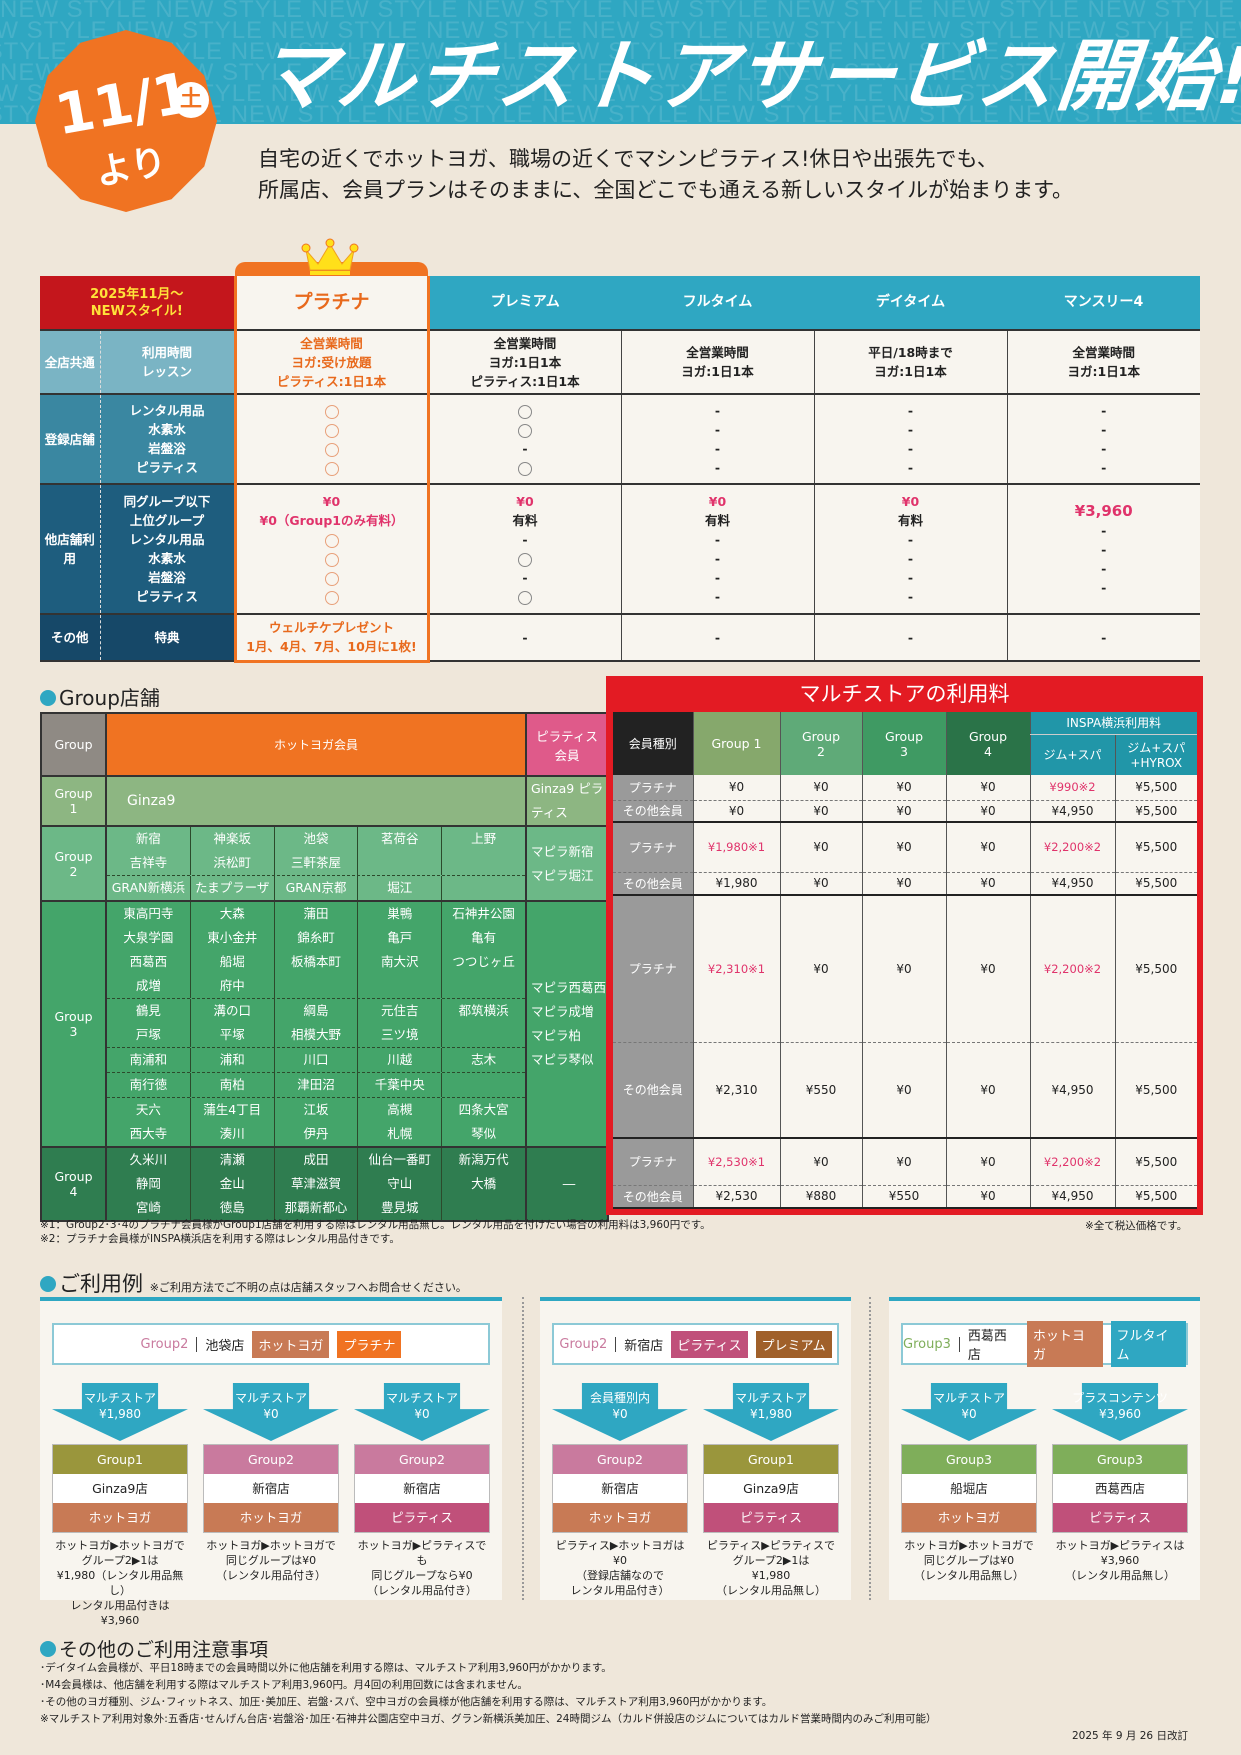 This screenshot has width=1241, height=1755. What do you see at coordinates (969, 1560) in the screenshot?
I see `example-caption: ホットヨガ▶ホットヨガで 同じグループは¥0 （レンタル用品無し）` at bounding box center [969, 1560].